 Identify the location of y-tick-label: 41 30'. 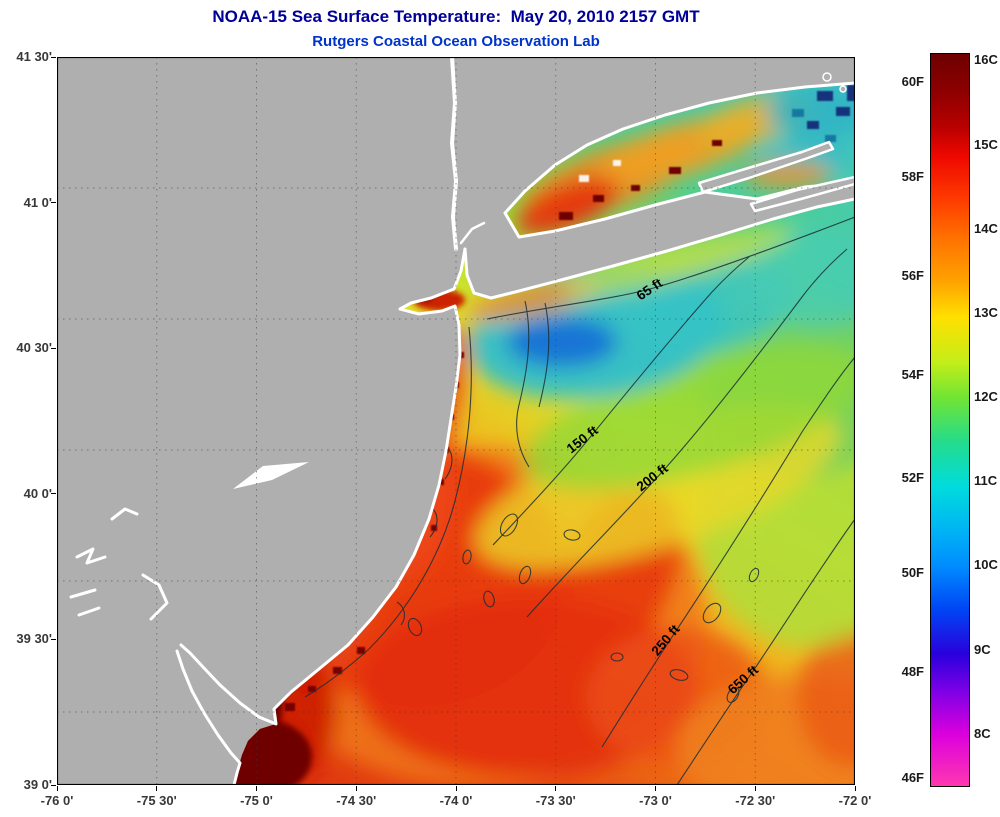
(34, 56).